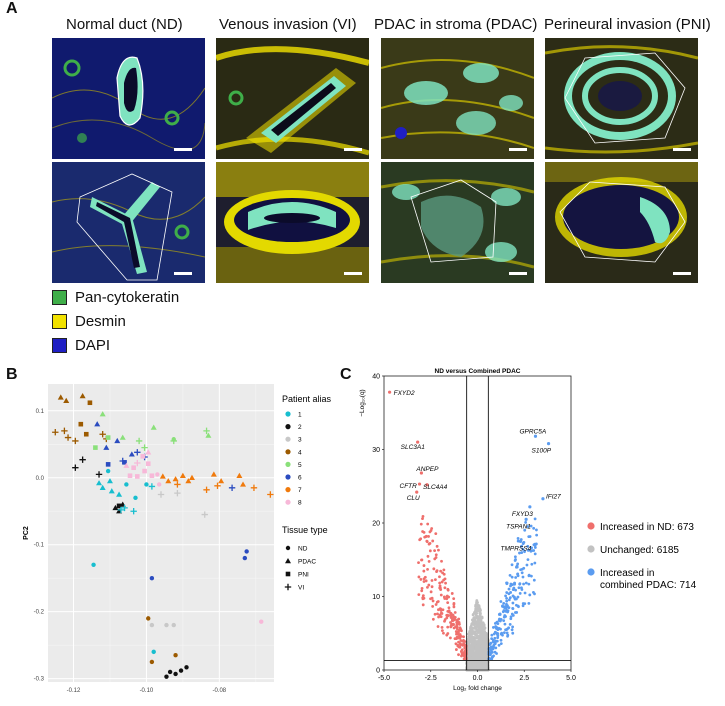  Describe the element at coordinates (12, 8) in the screenshot. I see `panel-a-letter: A` at that location.